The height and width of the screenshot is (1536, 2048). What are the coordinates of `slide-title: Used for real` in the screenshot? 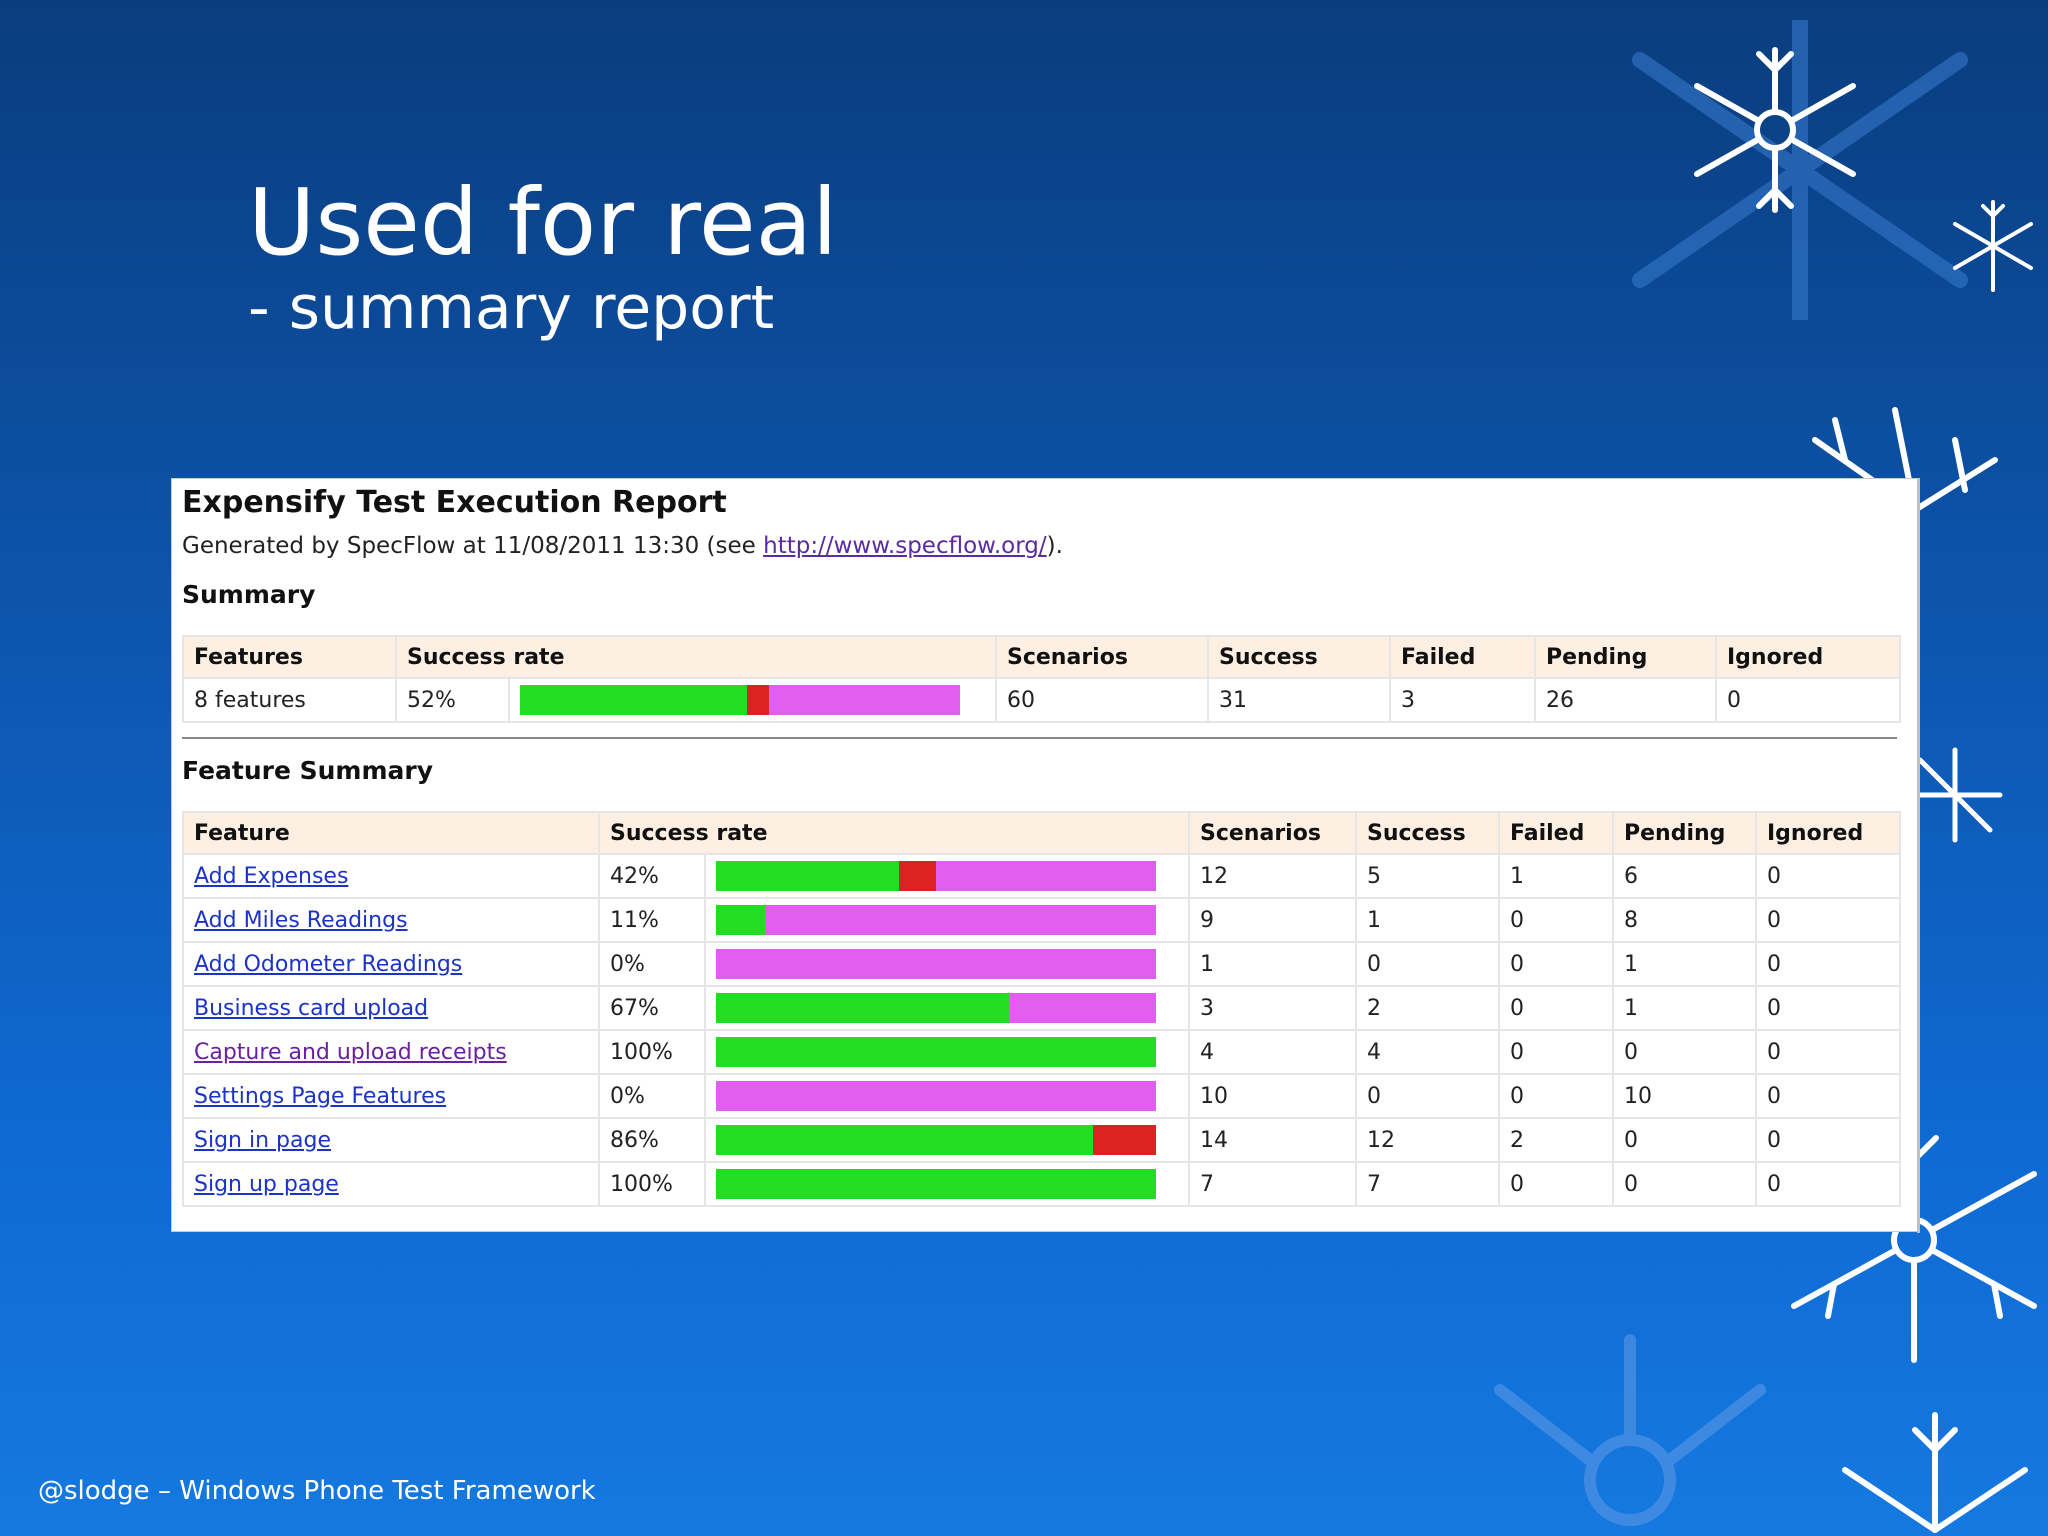 It's located at (543, 222).